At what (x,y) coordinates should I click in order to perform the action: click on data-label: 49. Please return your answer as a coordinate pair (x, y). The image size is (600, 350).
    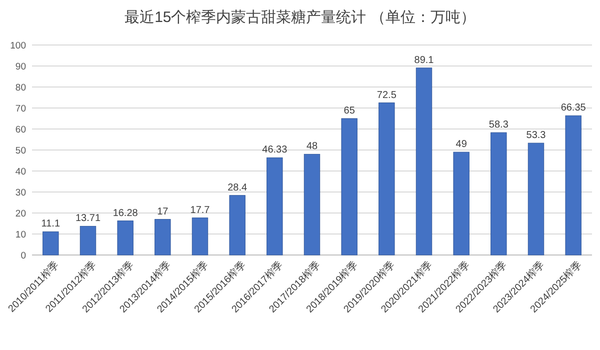
    Looking at the image, I should click on (462, 144).